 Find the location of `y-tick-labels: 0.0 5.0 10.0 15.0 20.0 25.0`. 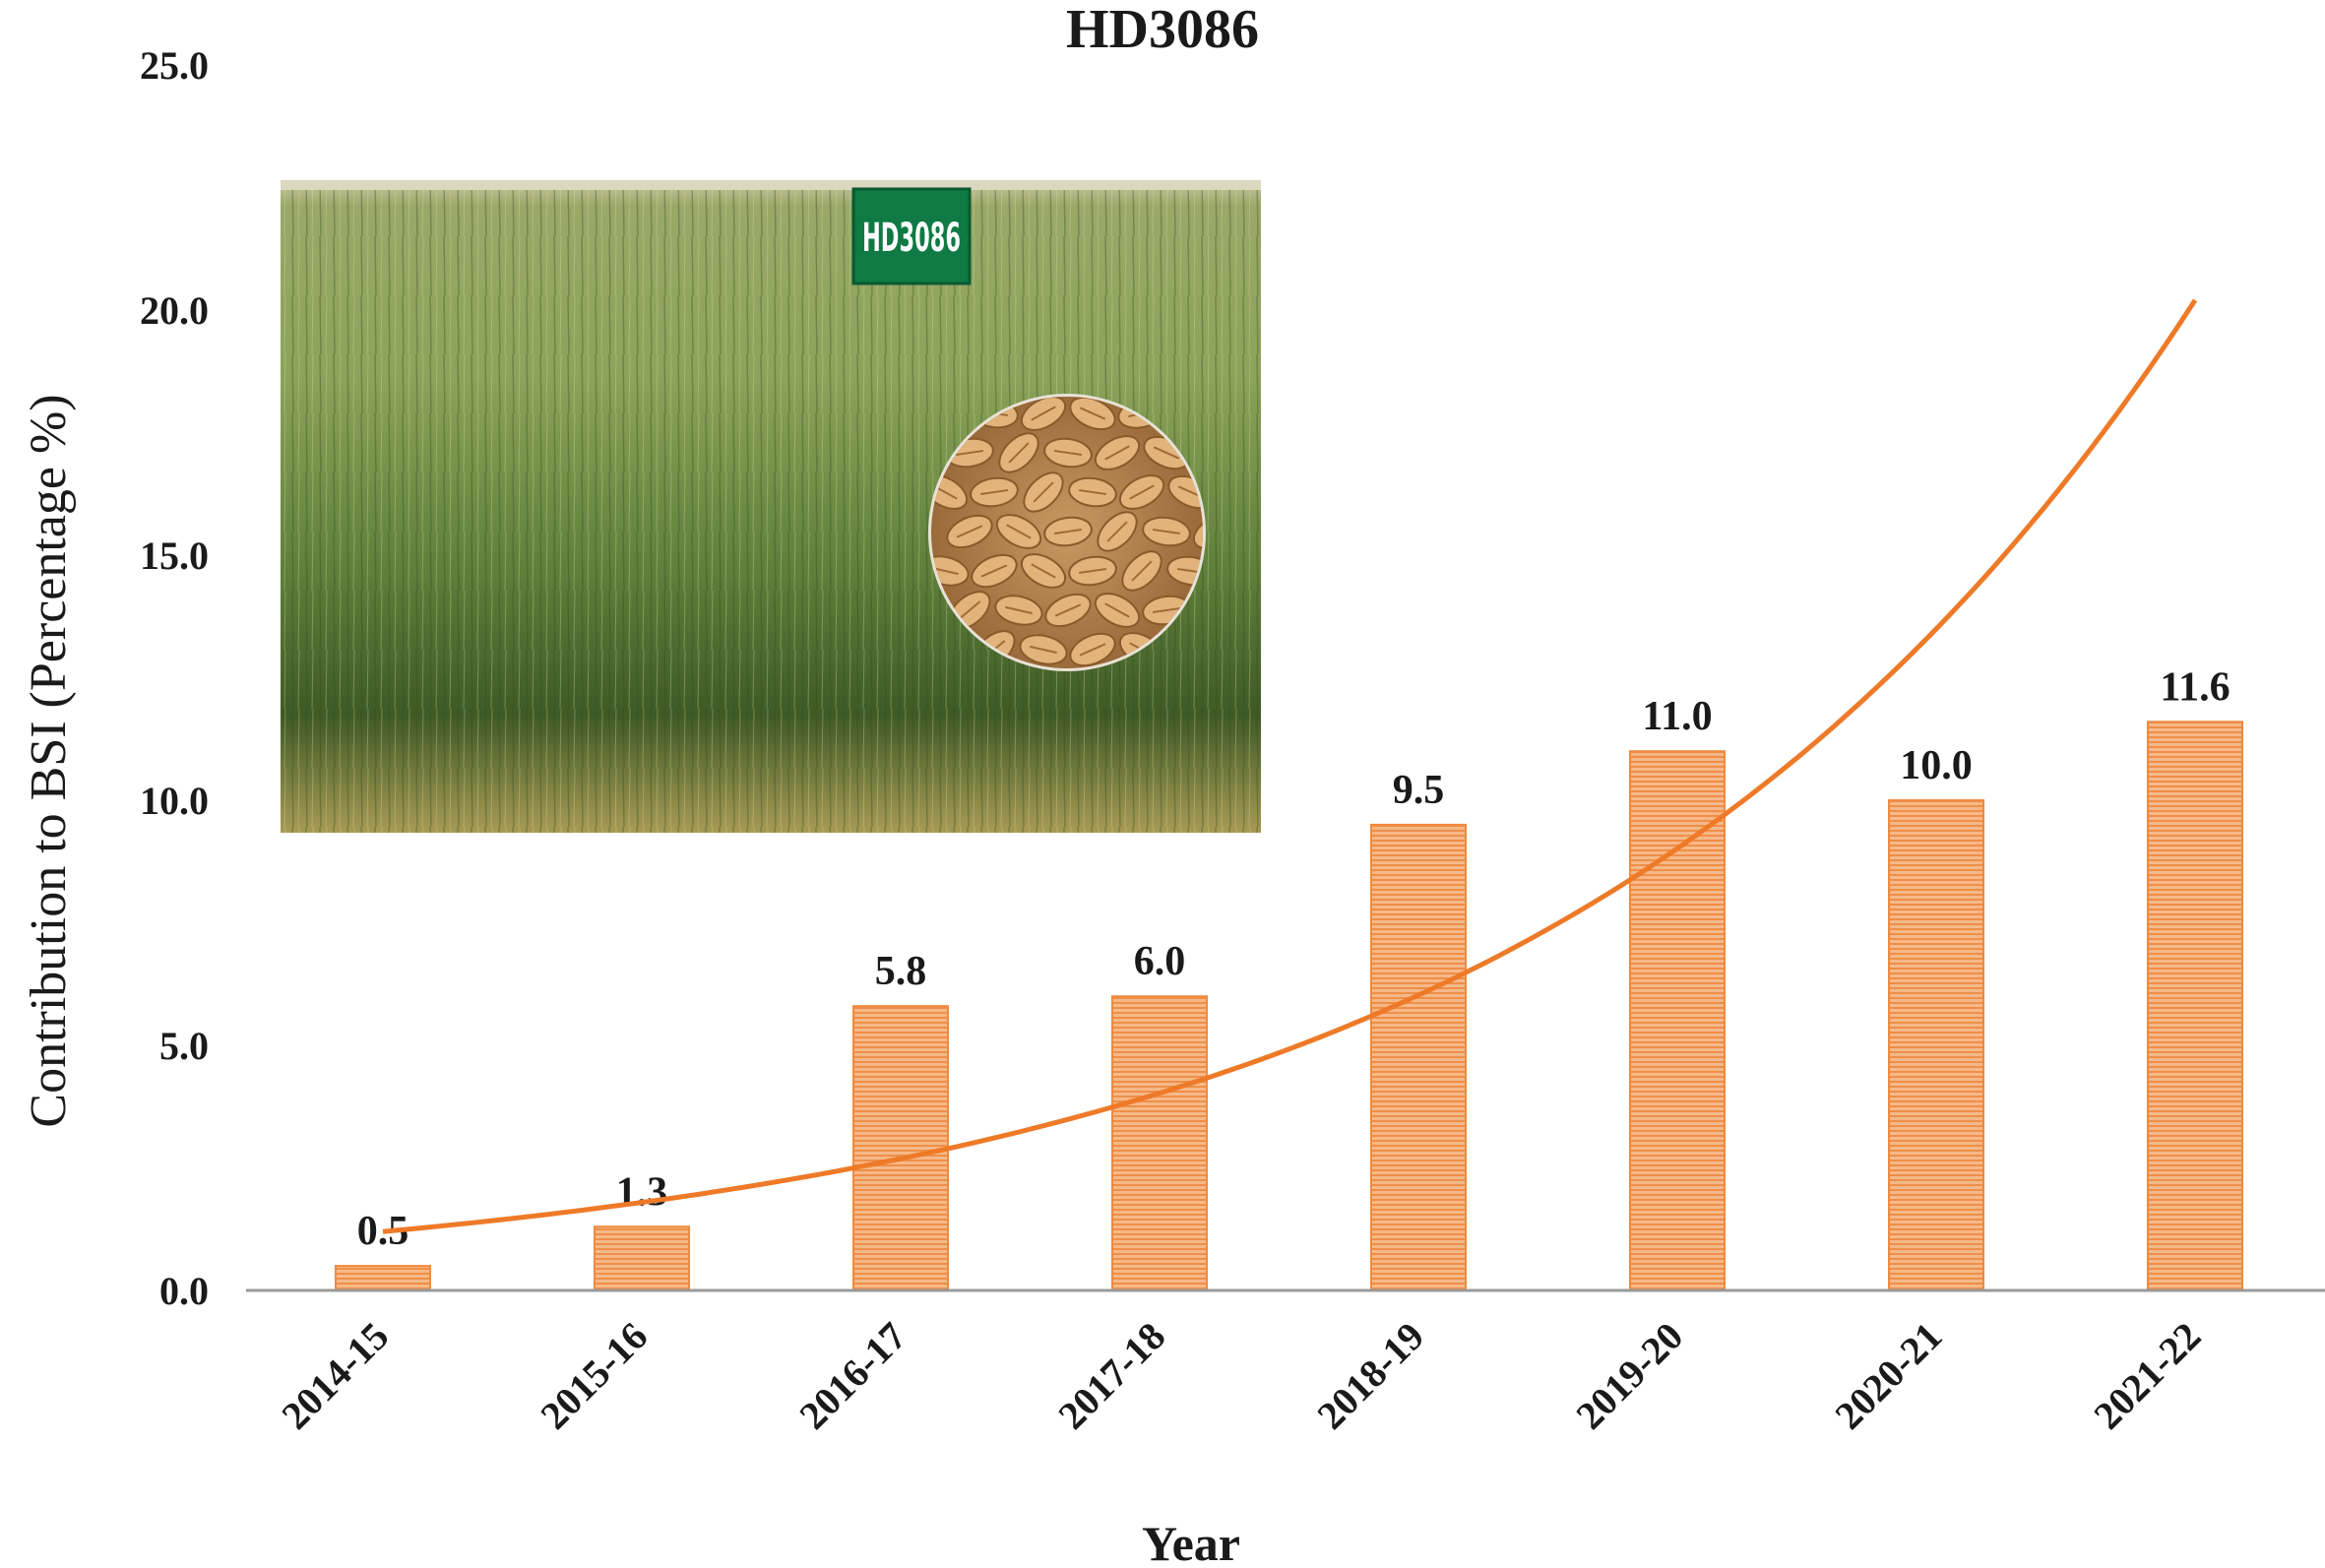

y-tick-labels: 0.0 5.0 10.0 15.0 20.0 25.0 is located at coordinates (174, 678).